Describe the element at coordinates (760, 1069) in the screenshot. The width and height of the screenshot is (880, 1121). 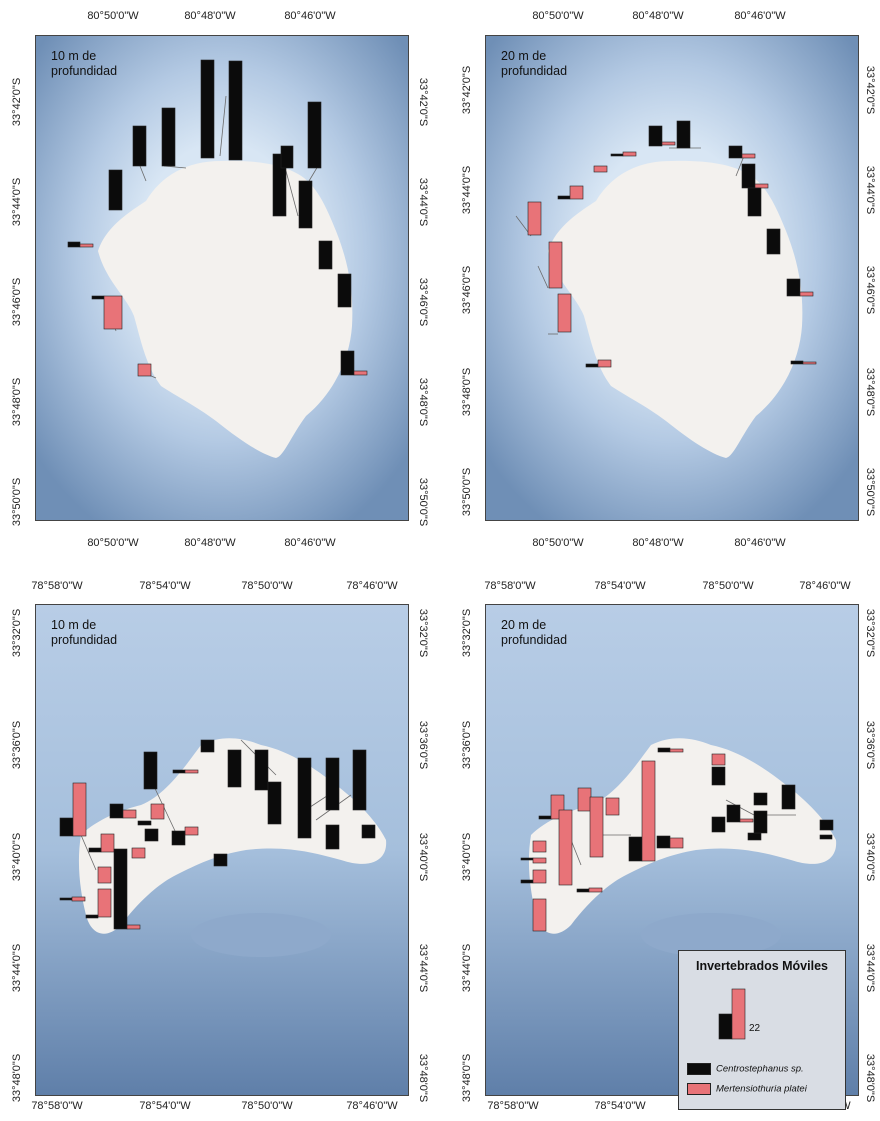
I see `legend-label: Centrostephanus sp.` at that location.